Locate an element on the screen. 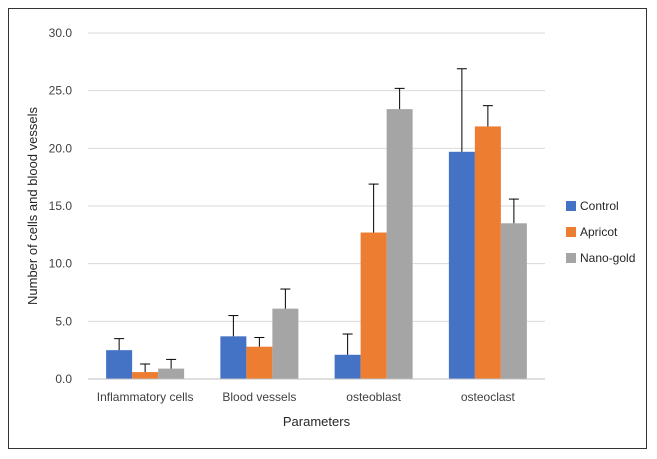  y-axis-tick-labels: 0.0 5.0 10.0 15.0 20.0 25.0 30.0 is located at coordinates (61, 206).